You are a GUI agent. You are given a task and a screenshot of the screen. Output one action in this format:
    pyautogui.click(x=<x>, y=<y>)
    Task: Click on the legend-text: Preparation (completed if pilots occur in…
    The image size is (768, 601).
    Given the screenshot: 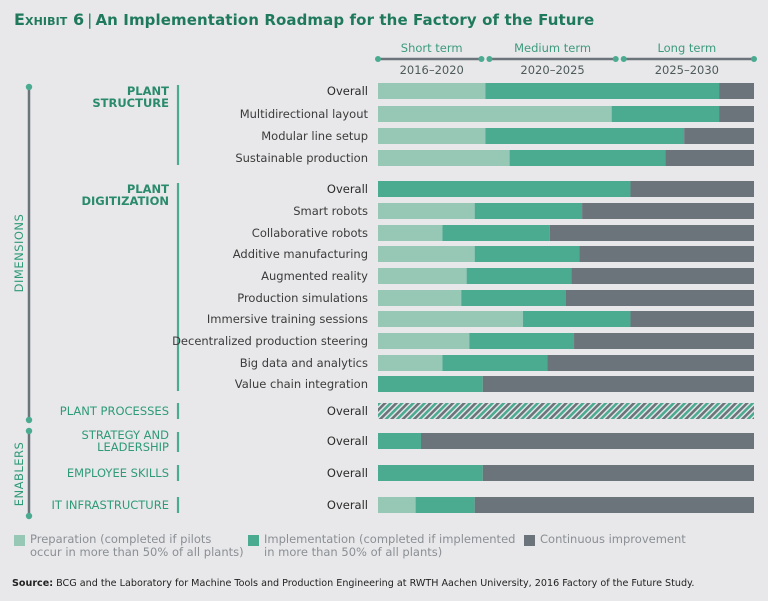 What is the action you would take?
    pyautogui.click(x=137, y=545)
    